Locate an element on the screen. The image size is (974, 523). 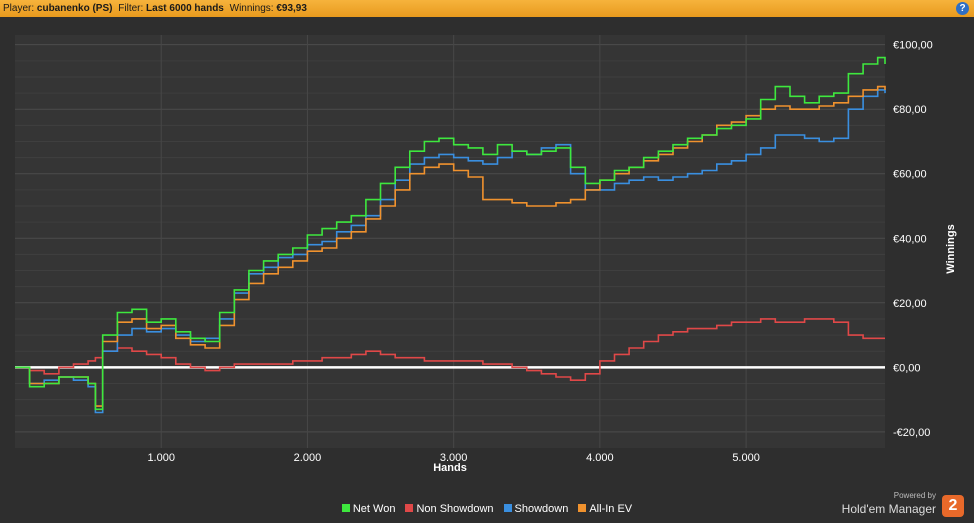
winnings-value: €93,93 is located at coordinates (291, 8).